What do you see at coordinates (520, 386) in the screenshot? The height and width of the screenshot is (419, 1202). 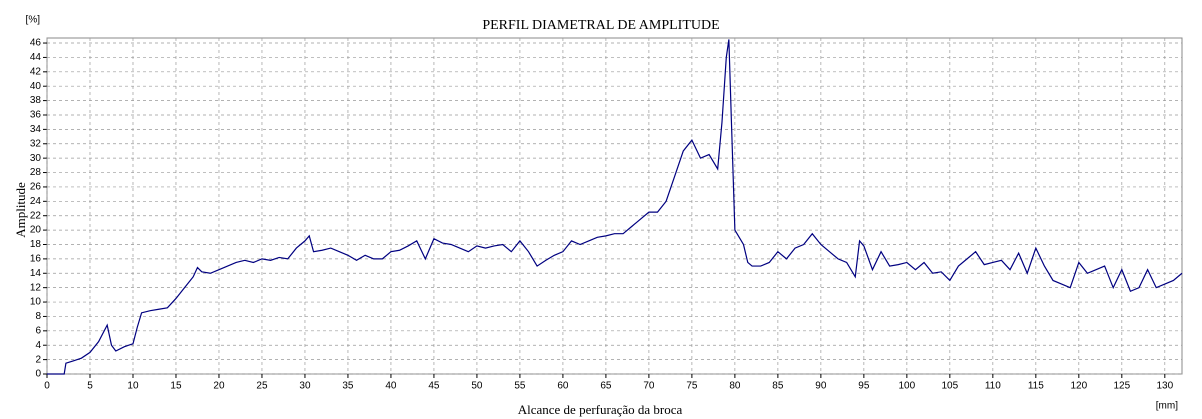 I see `x-tick-label: 55` at bounding box center [520, 386].